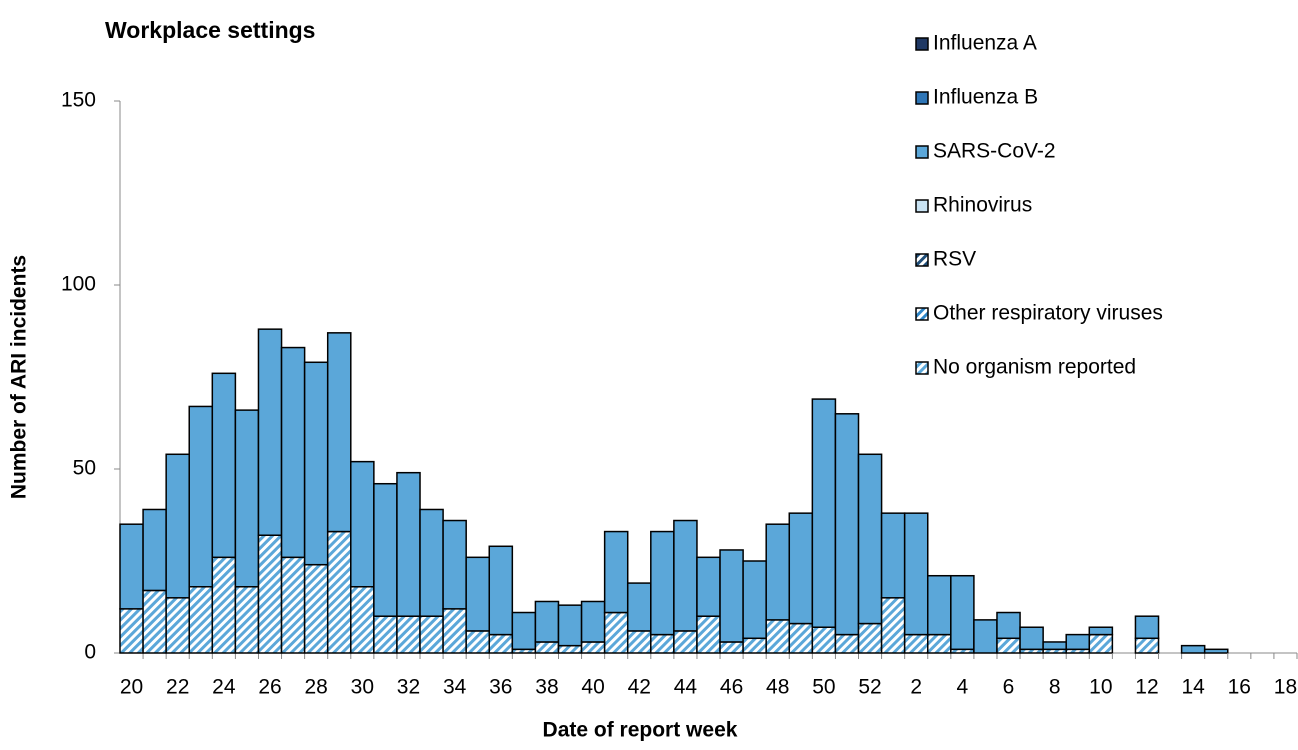 Image resolution: width=1298 pixels, height=750 pixels. What do you see at coordinates (131, 687) in the screenshot?
I see `x-tick-label: 20` at bounding box center [131, 687].